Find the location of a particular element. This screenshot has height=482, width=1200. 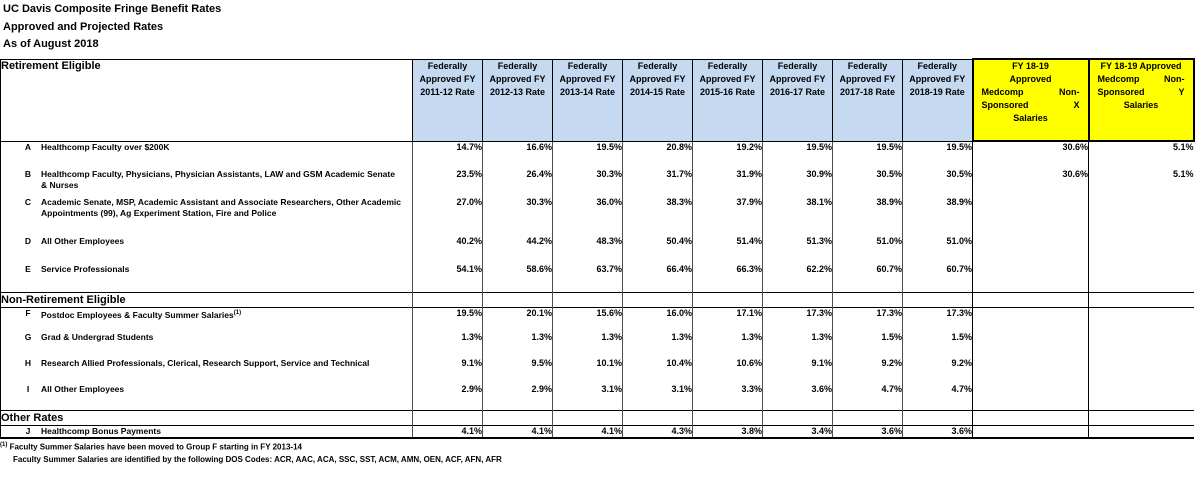

rate-cell-G-7: 1.5% is located at coordinates (937, 345).